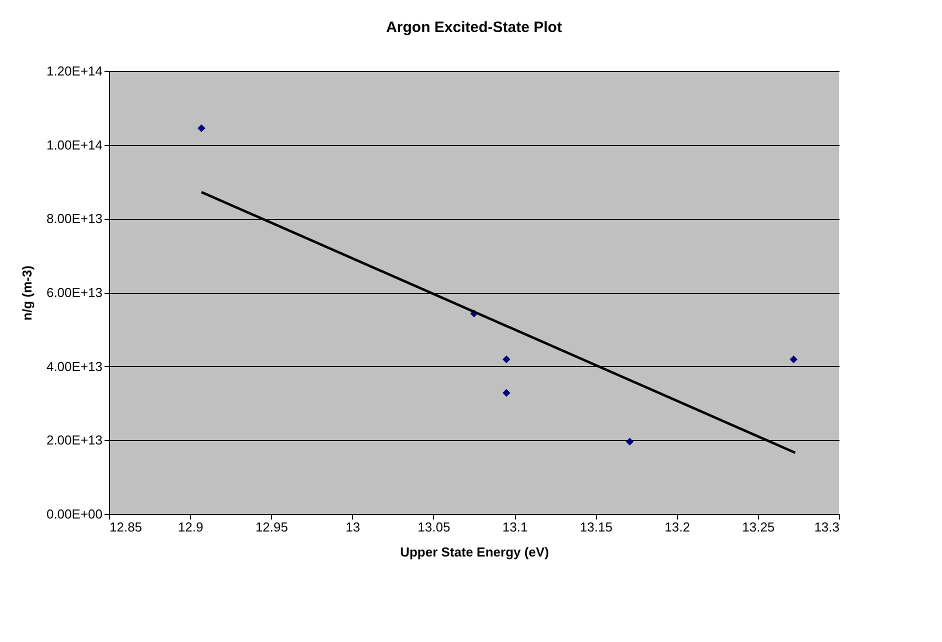  I want to click on x-tick-label: 13.3, so click(827, 527).